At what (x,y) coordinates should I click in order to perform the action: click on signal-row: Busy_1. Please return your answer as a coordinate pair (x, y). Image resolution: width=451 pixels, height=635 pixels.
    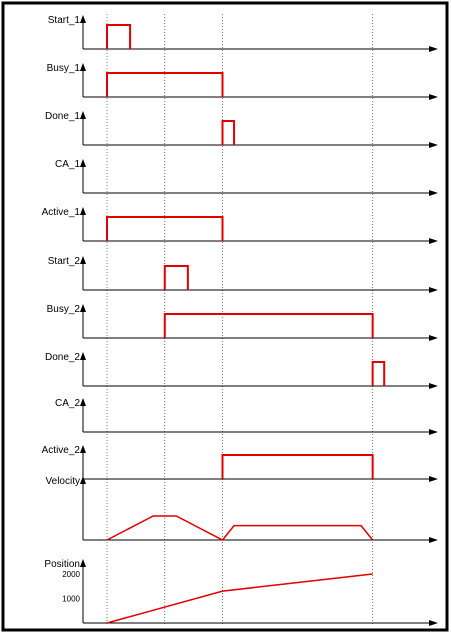
    Looking at the image, I should click on (242, 81).